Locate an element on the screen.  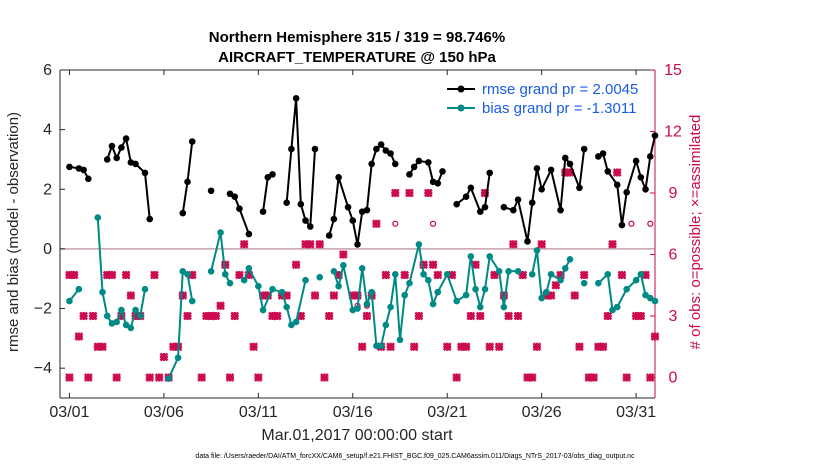
nobs-possible-marker is located at coordinates (433, 223).